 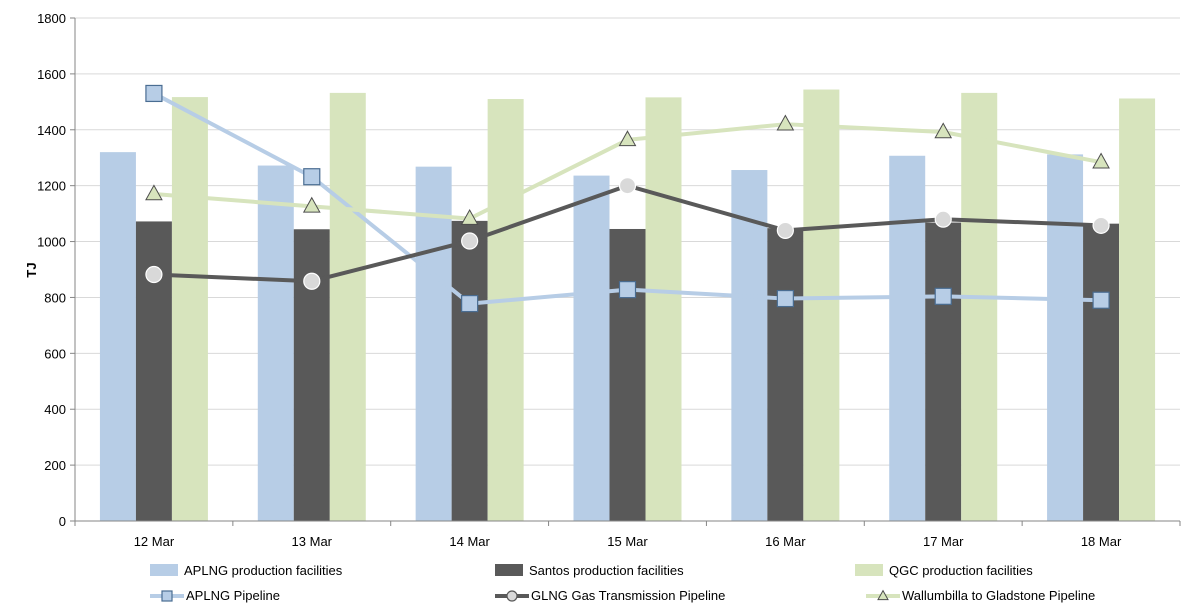 I want to click on x-tick-label: 16 Mar, so click(x=785, y=541).